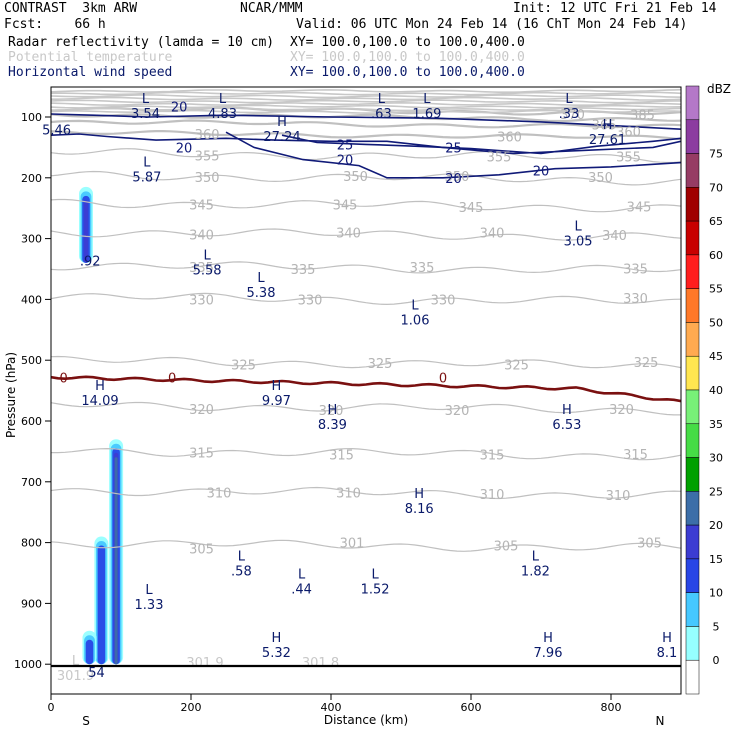  Describe the element at coordinates (141, 42) in the screenshot. I see `field-reflectivity-name: Radar reflectivity (lamda = 10 cm)` at that location.